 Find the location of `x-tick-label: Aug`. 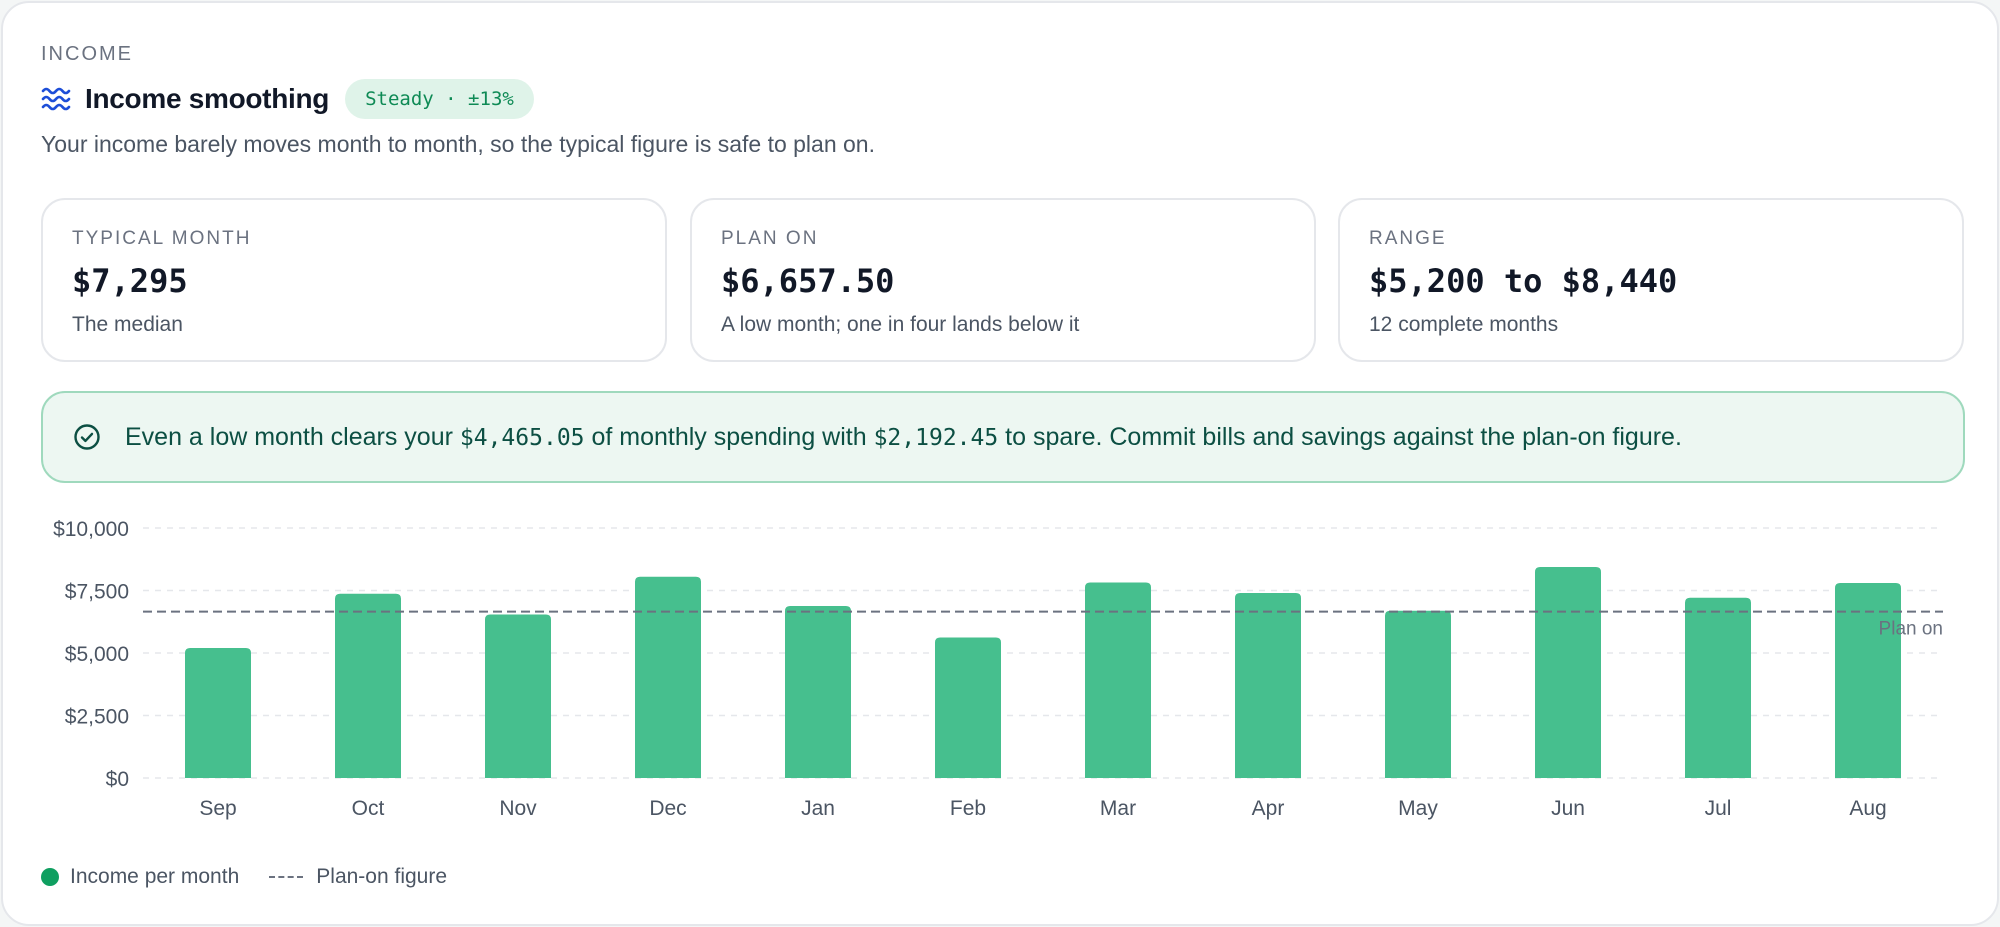

x-tick-label: Aug is located at coordinates (1867, 808).